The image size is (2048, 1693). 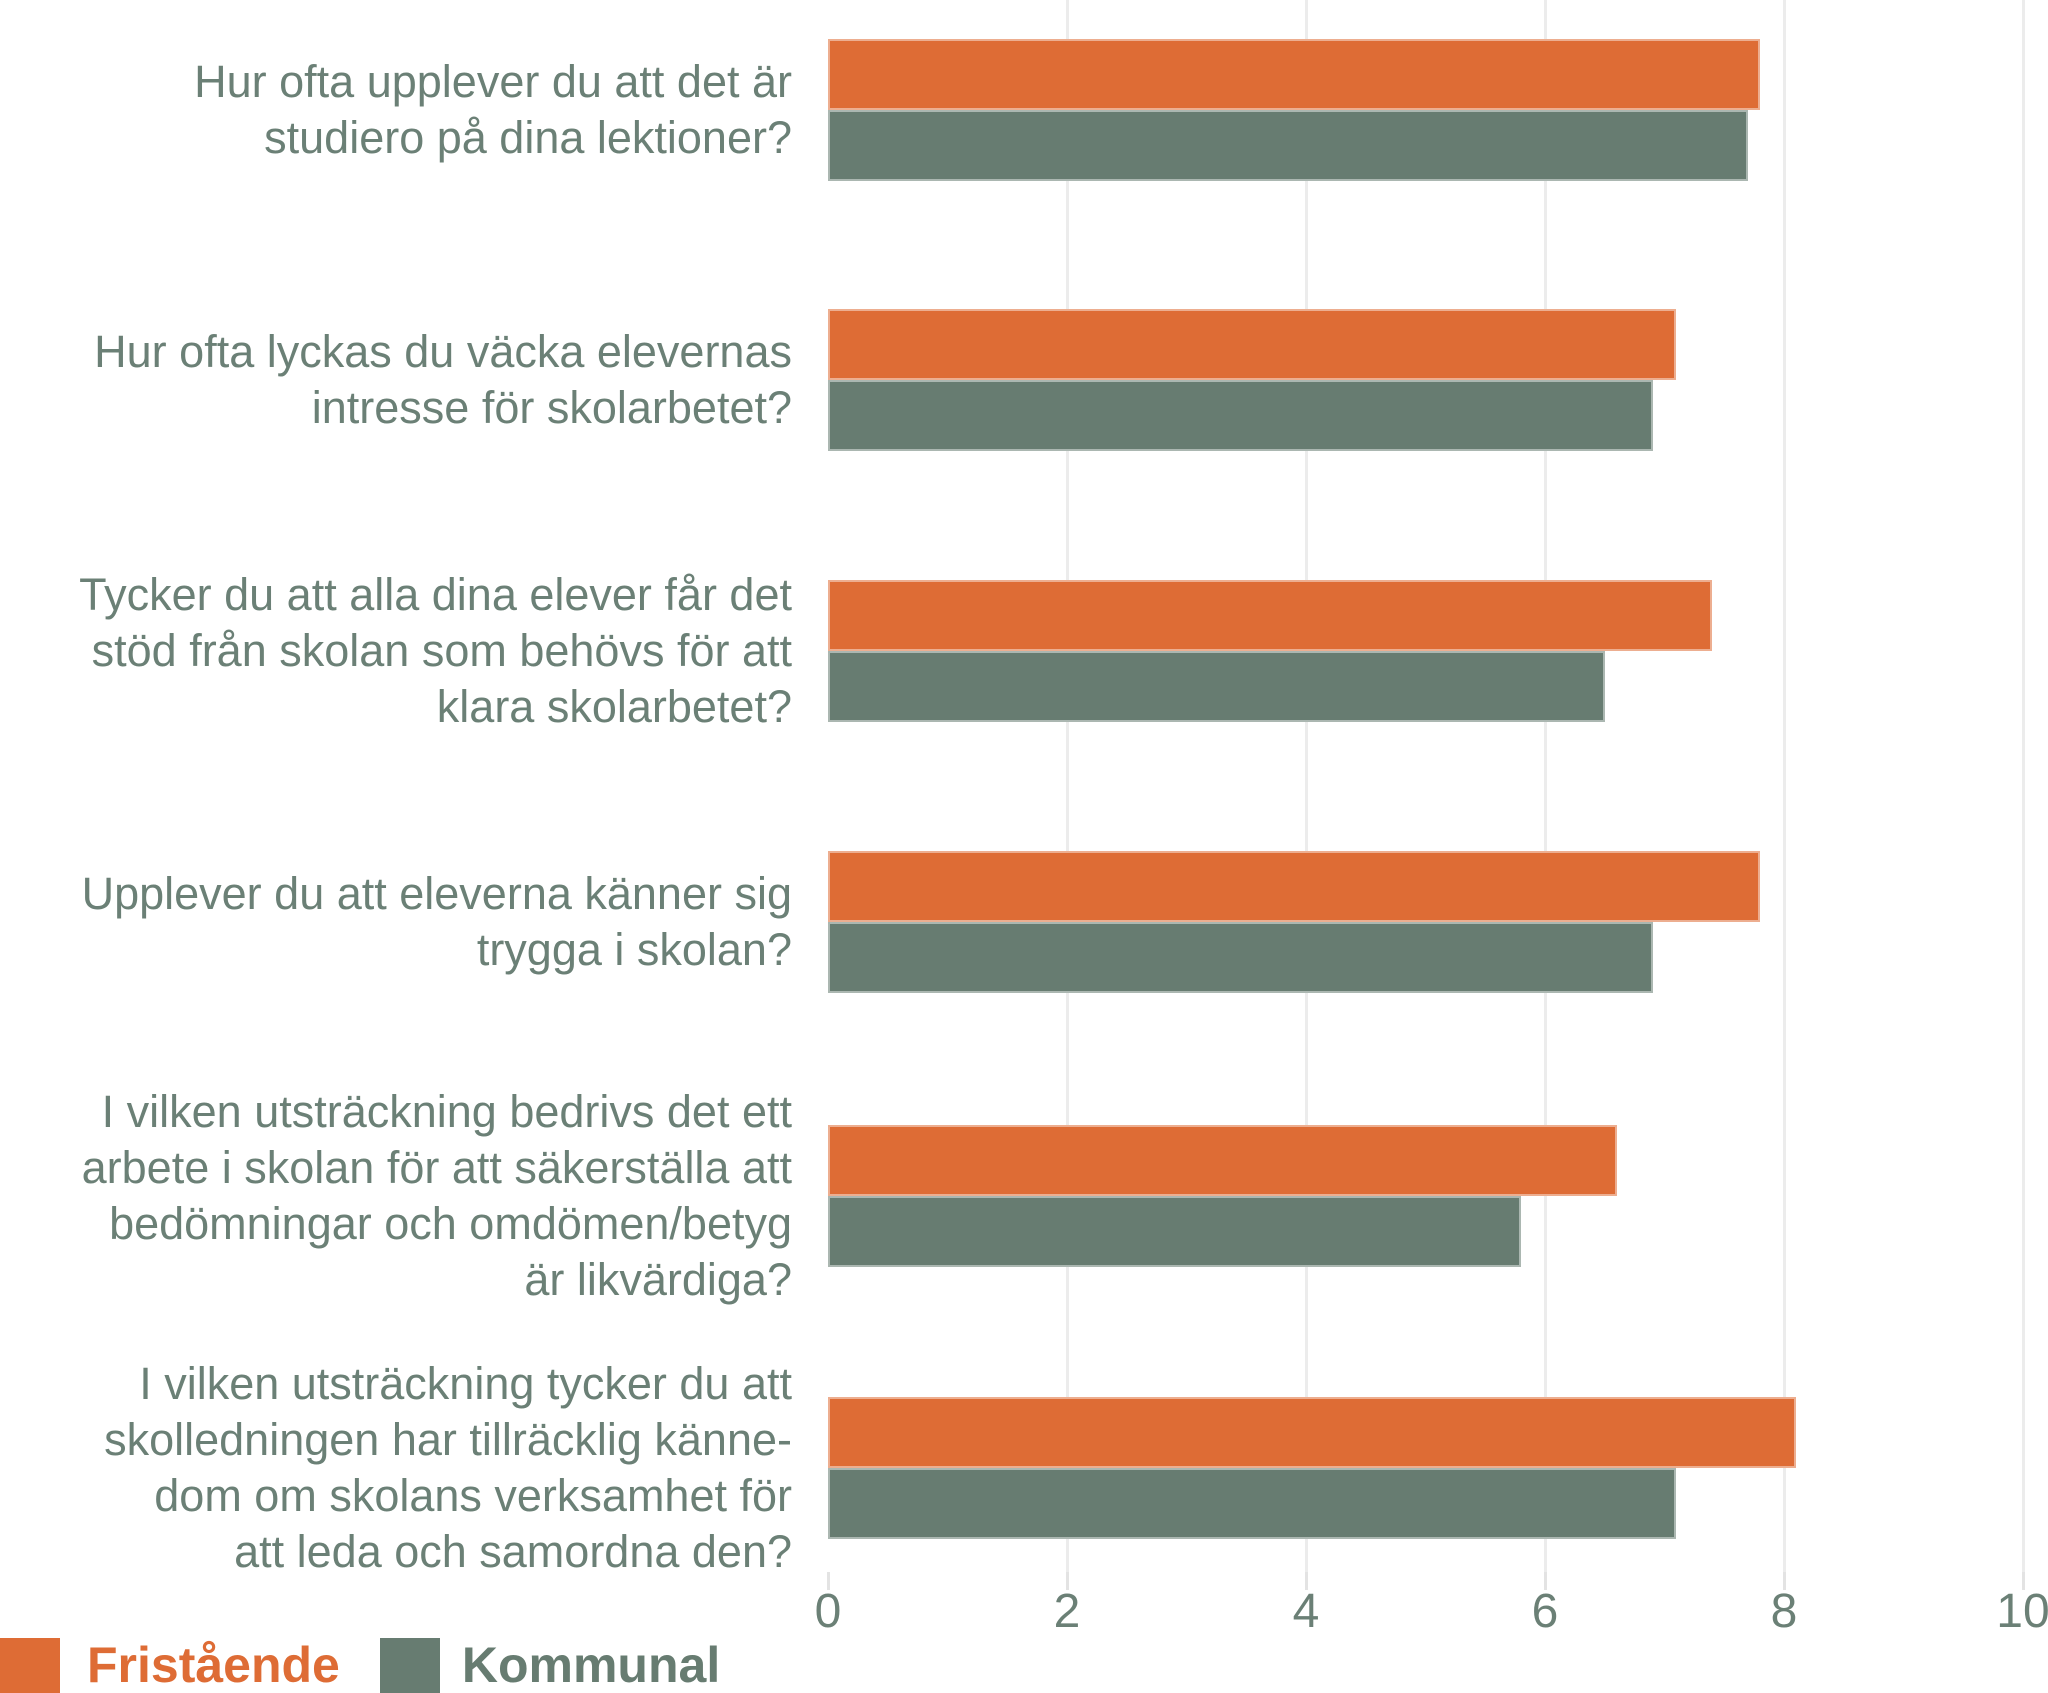 What do you see at coordinates (1306, 1611) in the screenshot?
I see `x-tick-label: 4` at bounding box center [1306, 1611].